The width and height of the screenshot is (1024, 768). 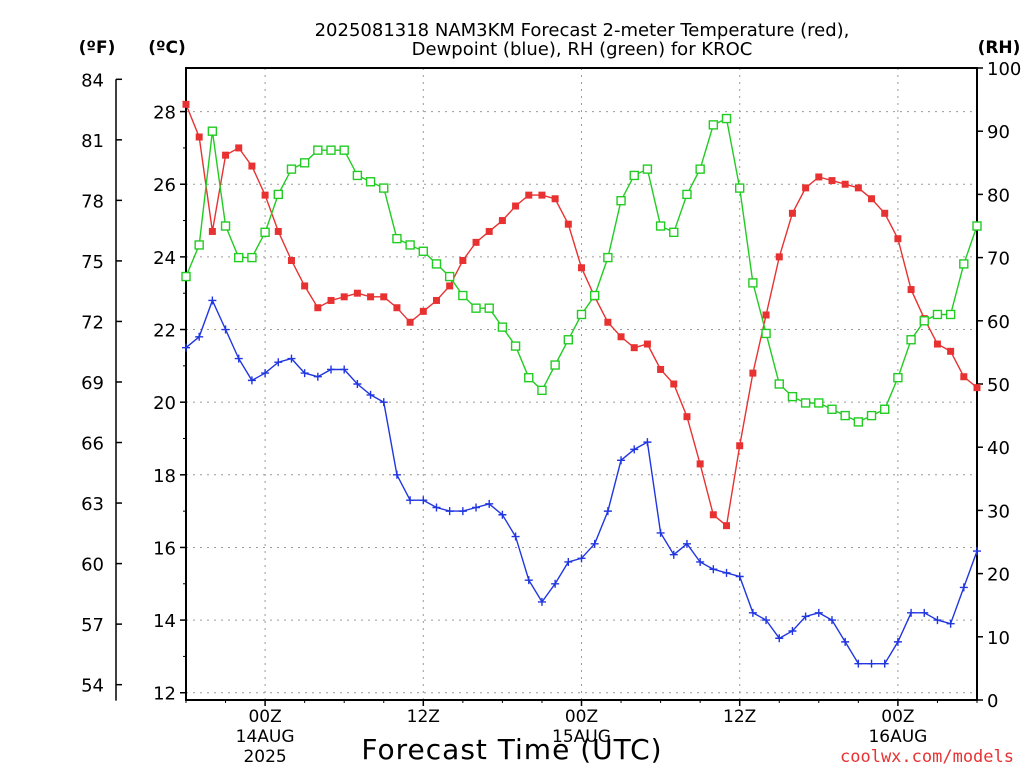 I want to click on celsius-tick-label: 14, so click(x=164, y=621).